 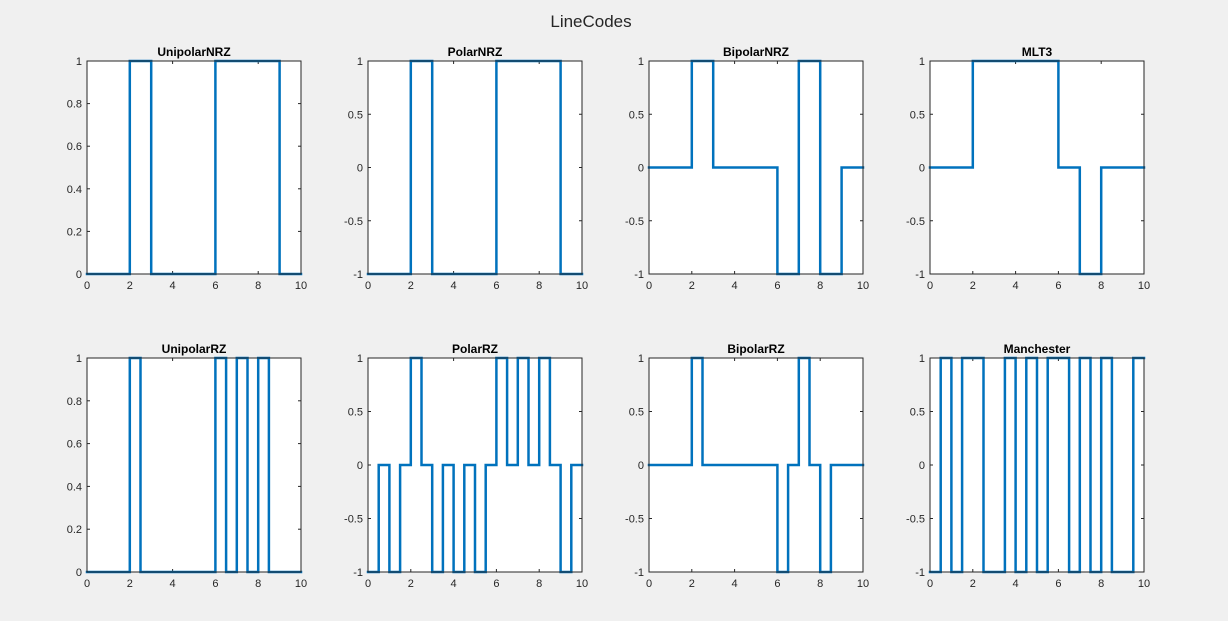 I want to click on subplot-bipolarnrz: BipolarNRZ 0 2 4 6 8 10 -1 -0.5 0 0.5 1, so click(x=747, y=168).